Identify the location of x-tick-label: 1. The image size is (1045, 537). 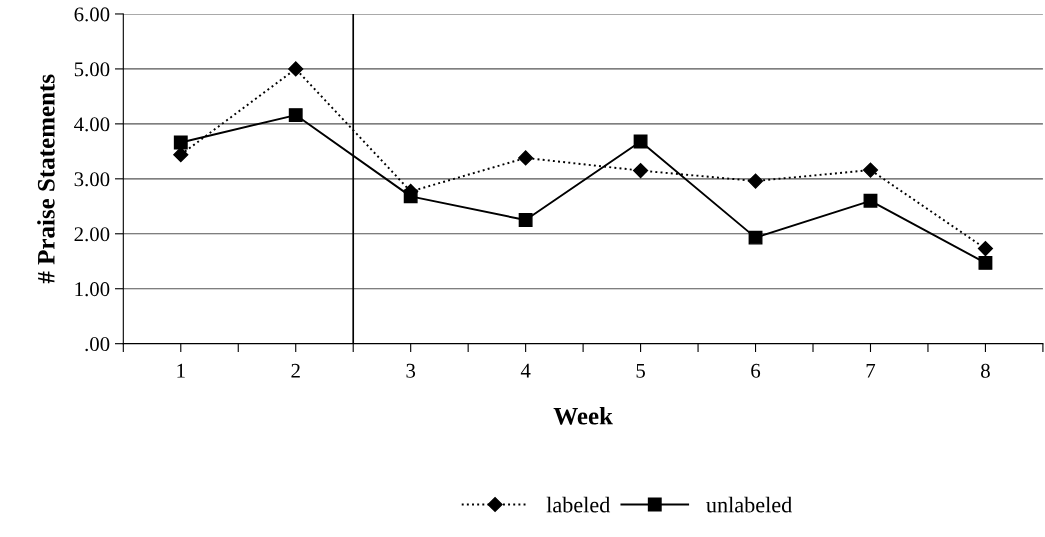
(181, 370).